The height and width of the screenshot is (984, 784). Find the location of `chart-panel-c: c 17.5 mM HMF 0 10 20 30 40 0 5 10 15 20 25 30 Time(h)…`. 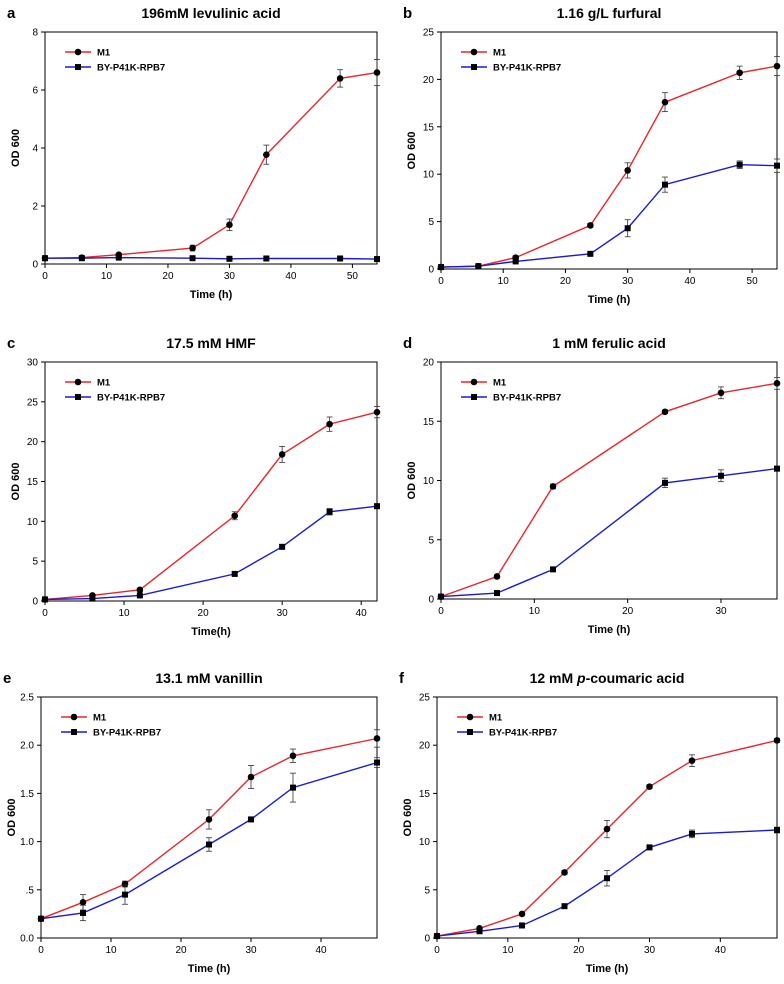

chart-panel-c: c 17.5 mM HMF 0 10 20 30 40 0 5 10 15 20 25 30 Time(h)… is located at coordinates (194, 486).